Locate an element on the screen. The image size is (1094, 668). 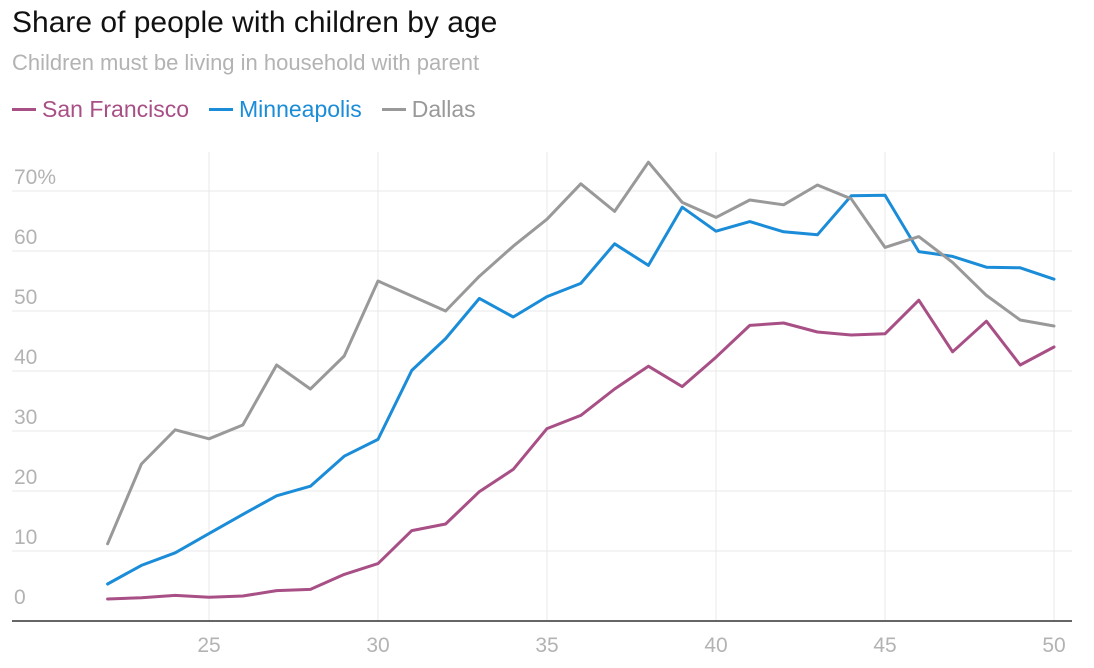
x-tick-label: 35 is located at coordinates (546, 645).